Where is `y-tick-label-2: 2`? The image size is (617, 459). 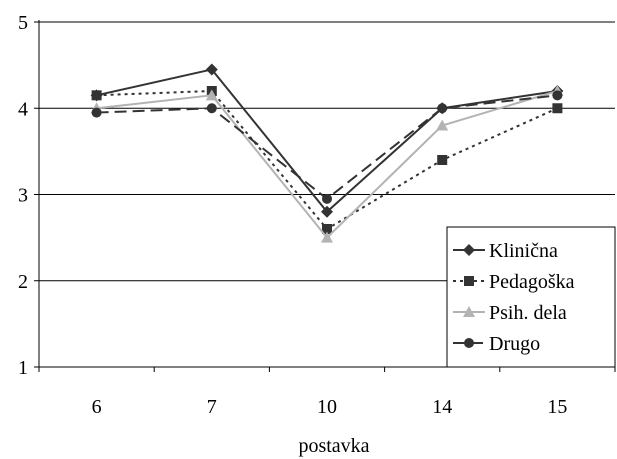
y-tick-label-2: 2 is located at coordinates (23, 282).